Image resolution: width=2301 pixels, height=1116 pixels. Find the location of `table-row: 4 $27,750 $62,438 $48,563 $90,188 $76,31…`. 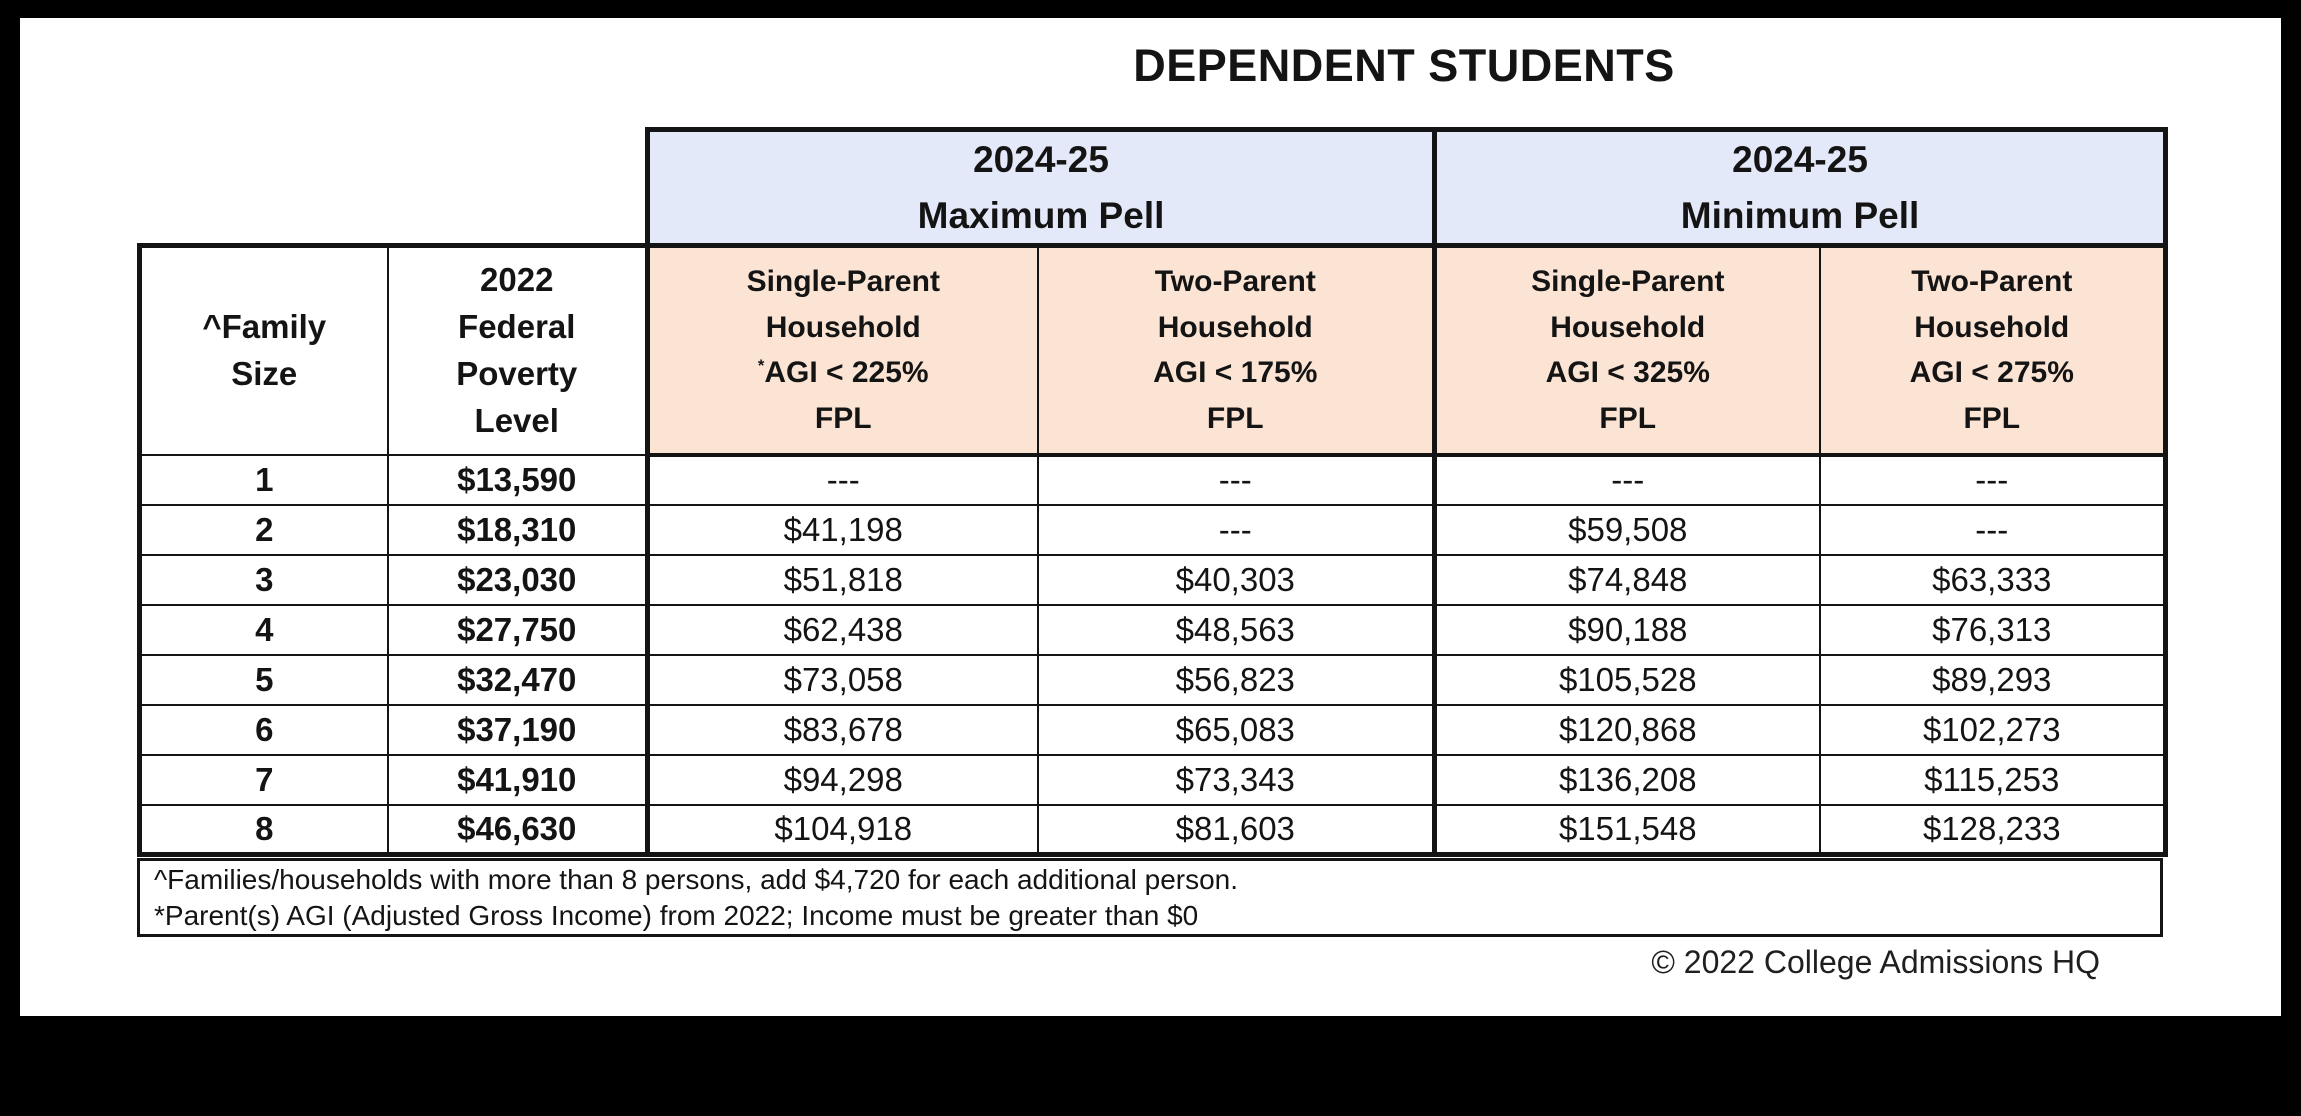

table-row: 4 $27,750 $62,438 $48,563 $90,188 $76,31… is located at coordinates (1153, 629).